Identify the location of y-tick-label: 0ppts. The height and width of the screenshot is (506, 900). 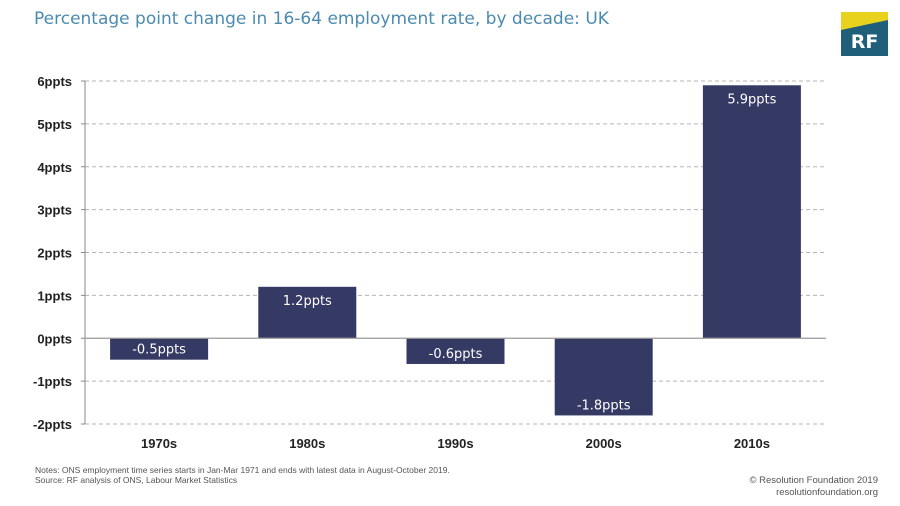
(54, 338).